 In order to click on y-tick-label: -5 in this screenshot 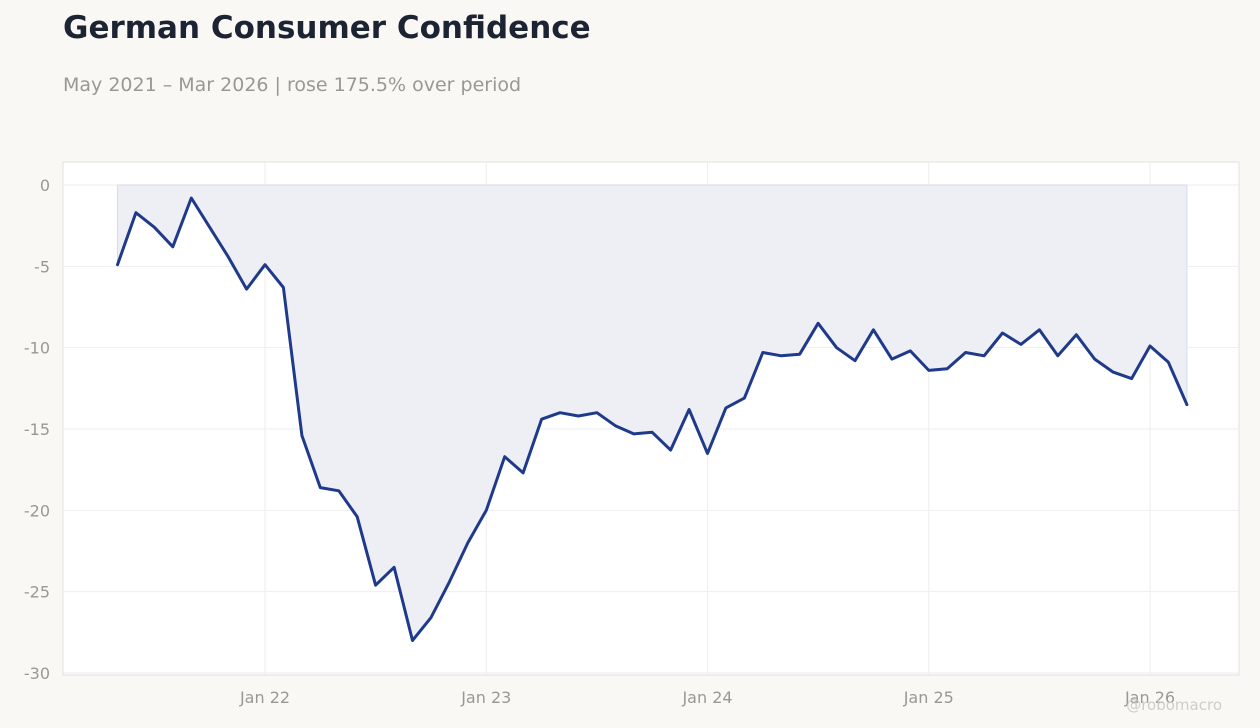, I will do `click(42, 266)`.